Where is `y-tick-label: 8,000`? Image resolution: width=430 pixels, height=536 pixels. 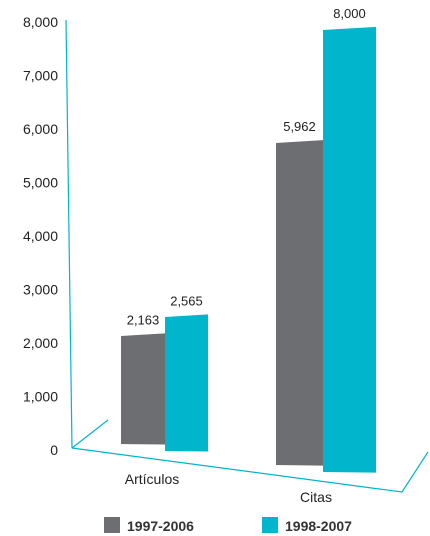
y-tick-label: 8,000 is located at coordinates (40, 22).